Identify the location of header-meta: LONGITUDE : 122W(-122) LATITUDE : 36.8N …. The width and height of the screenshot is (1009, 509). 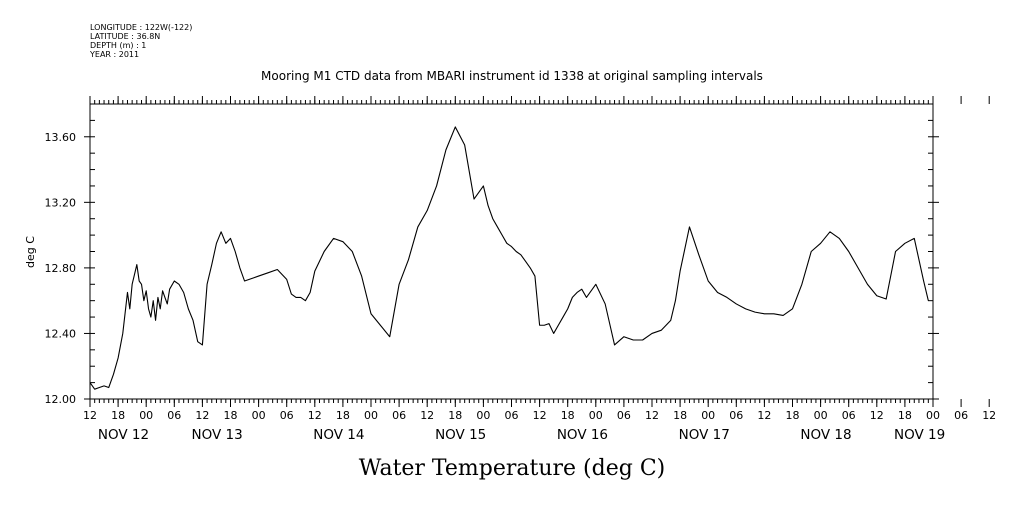
(140, 41).